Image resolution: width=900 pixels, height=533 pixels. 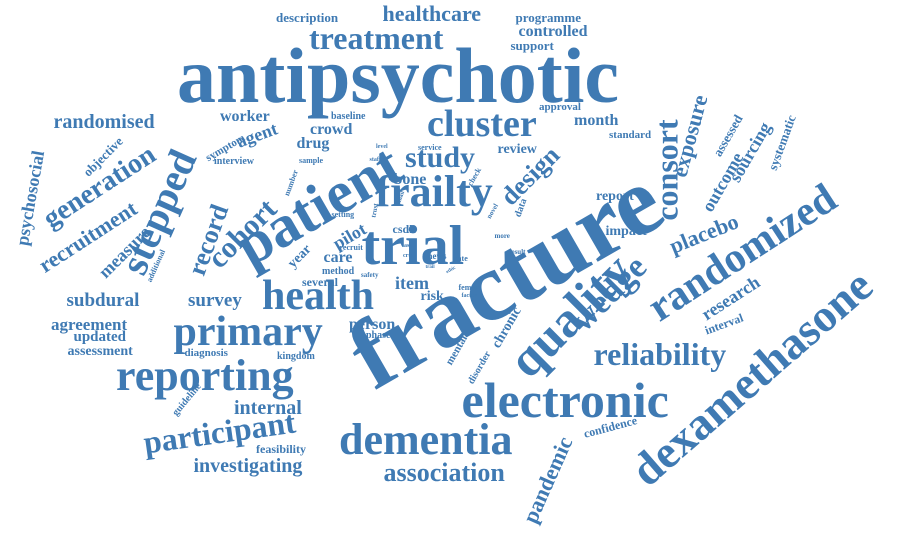 What do you see at coordinates (205, 375) in the screenshot?
I see `cloud-word-reporting: reporting` at bounding box center [205, 375].